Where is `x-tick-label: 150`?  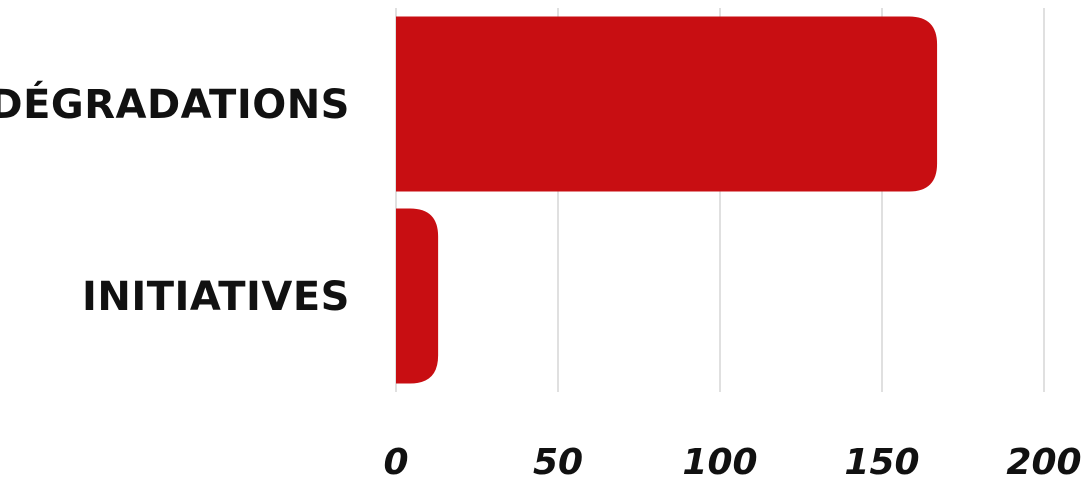 x-tick-label: 150 is located at coordinates (881, 460).